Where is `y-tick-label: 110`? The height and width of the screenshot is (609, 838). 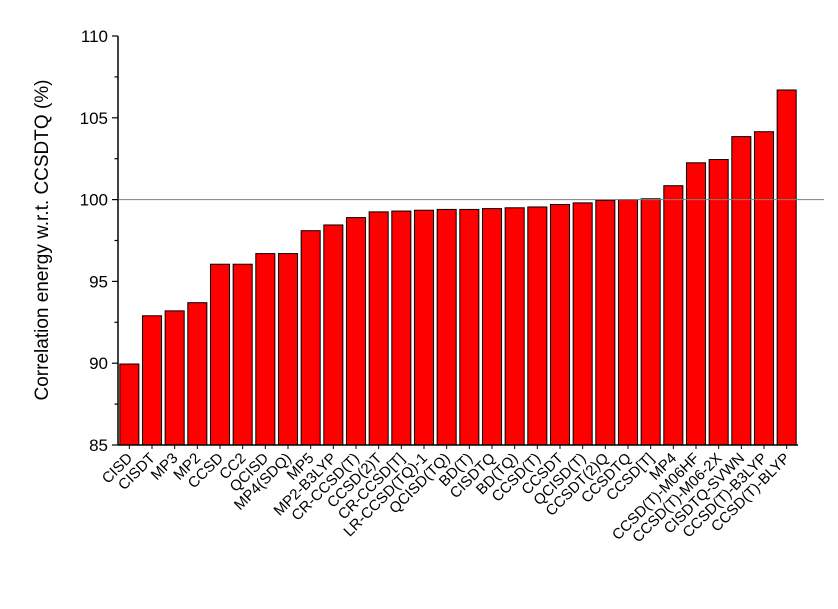
y-tick-label: 110 is located at coordinates (94, 36).